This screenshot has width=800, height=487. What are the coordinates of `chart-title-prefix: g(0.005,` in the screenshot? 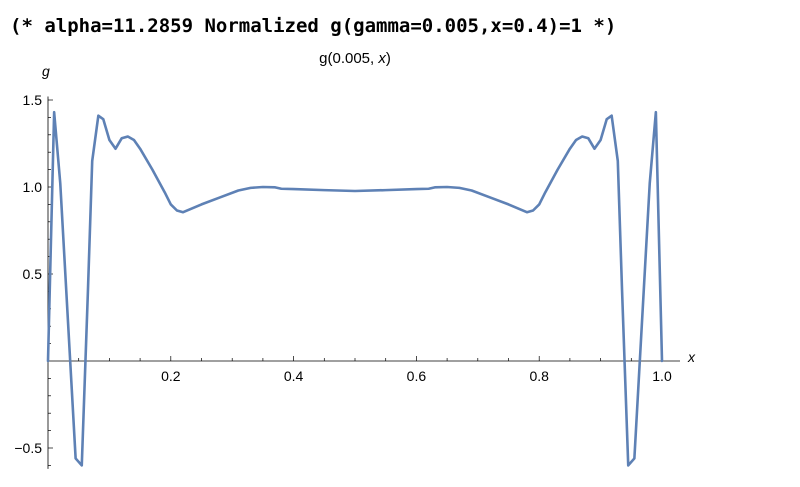 It's located at (348, 58).